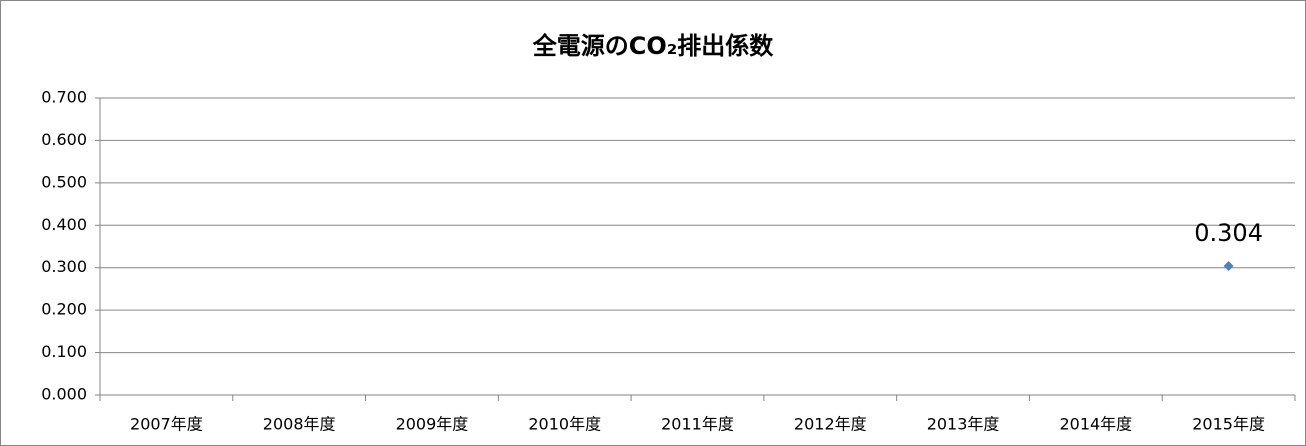 The image size is (1306, 446). I want to click on y-tick-label: 0.400, so click(64, 224).